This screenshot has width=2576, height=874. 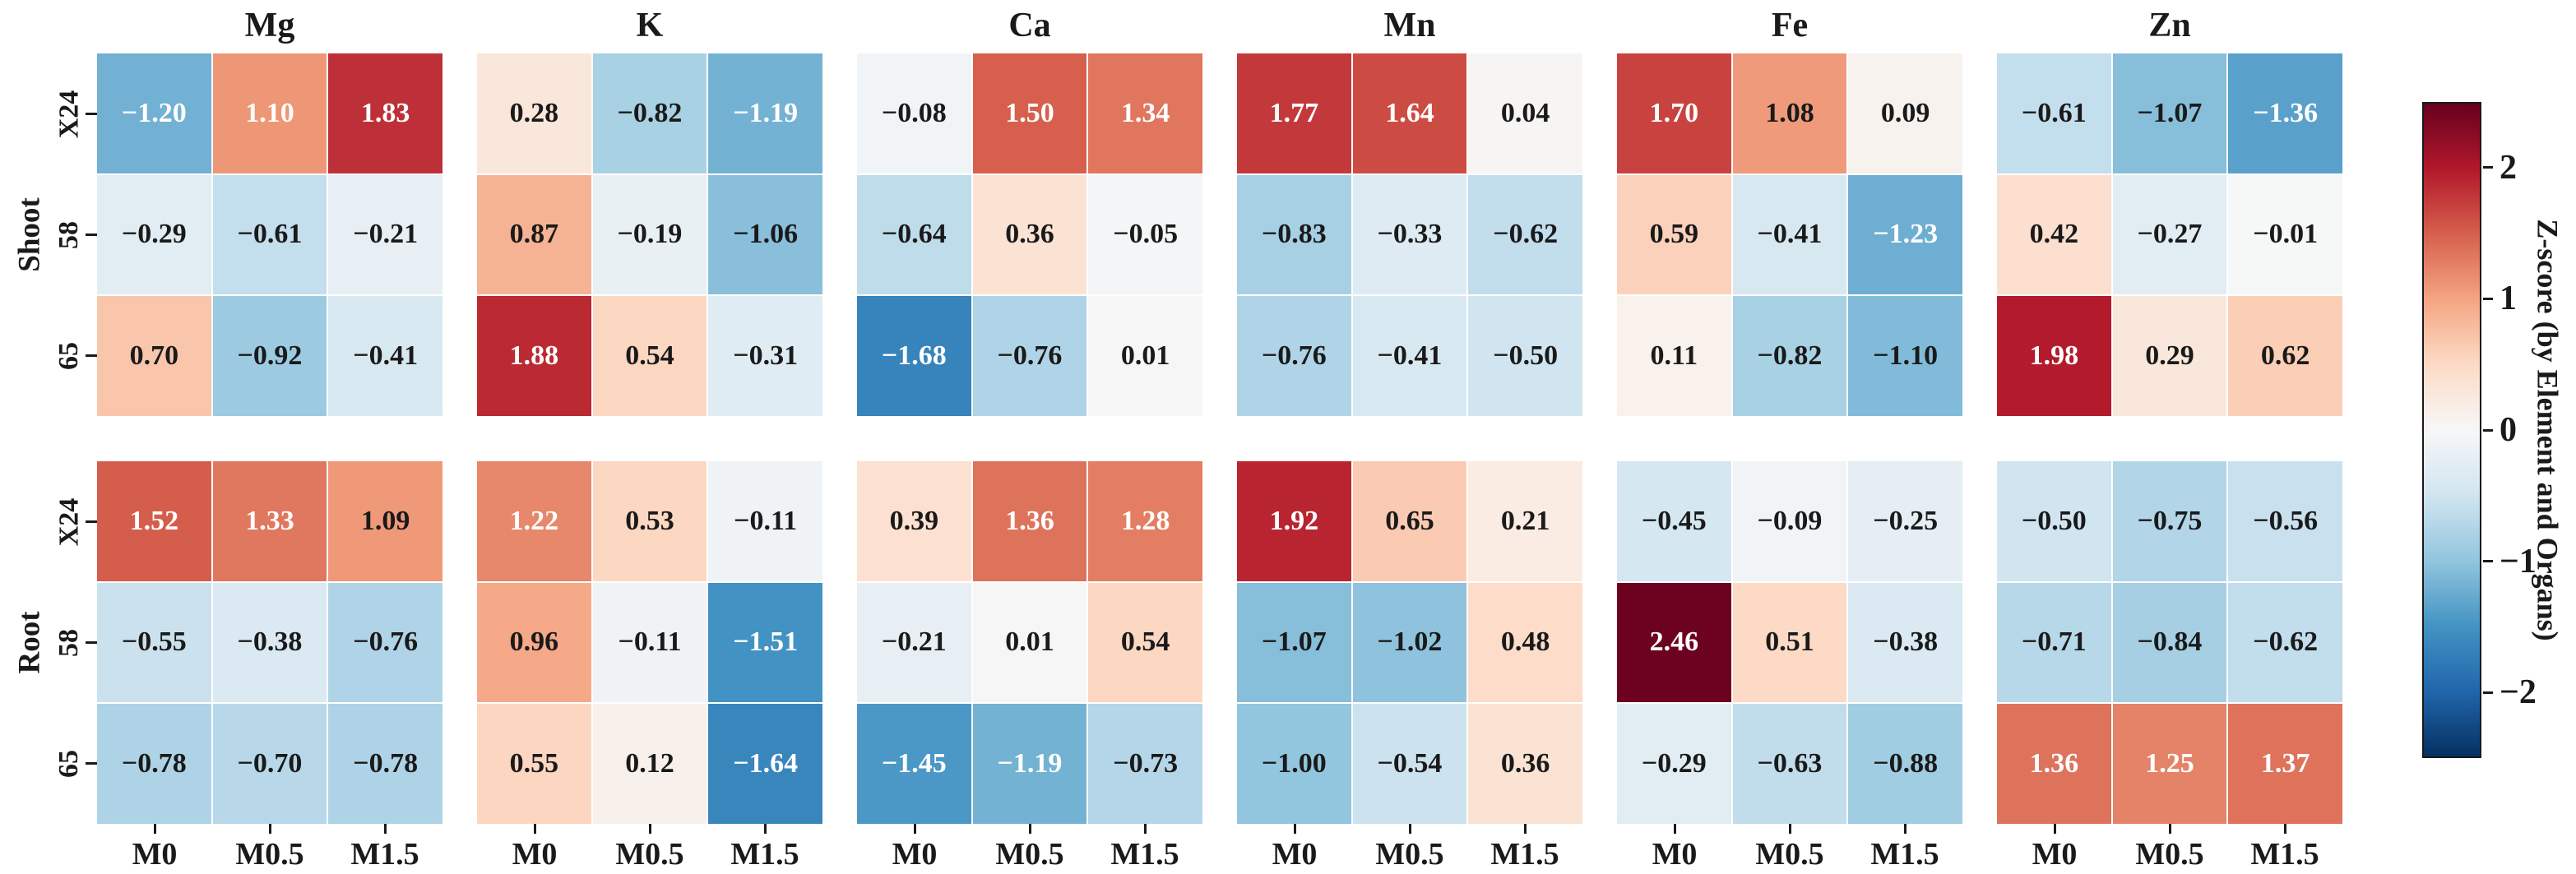 I want to click on colorbar, so click(x=2451, y=430).